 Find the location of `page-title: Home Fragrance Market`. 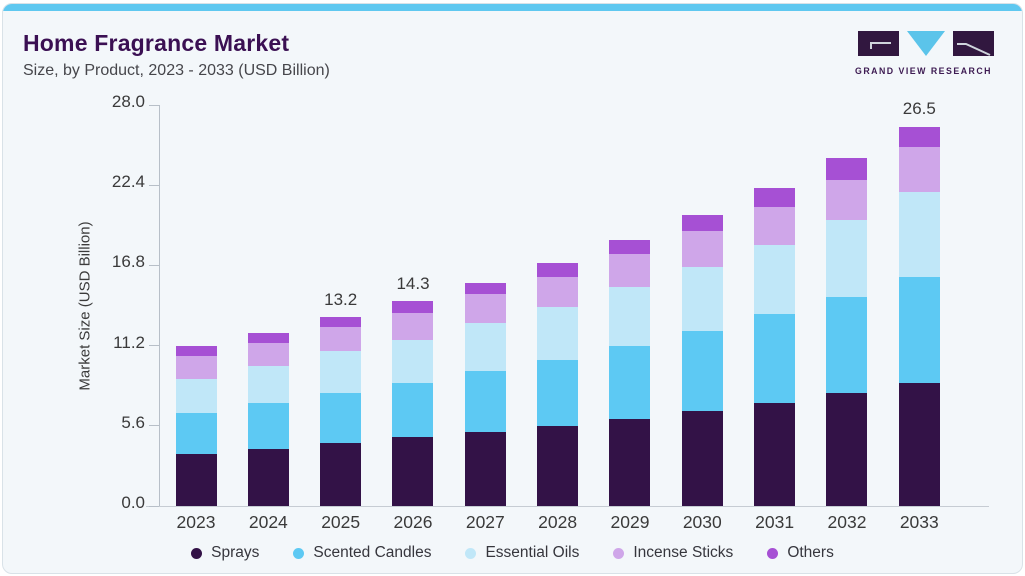

page-title: Home Fragrance Market is located at coordinates (156, 43).